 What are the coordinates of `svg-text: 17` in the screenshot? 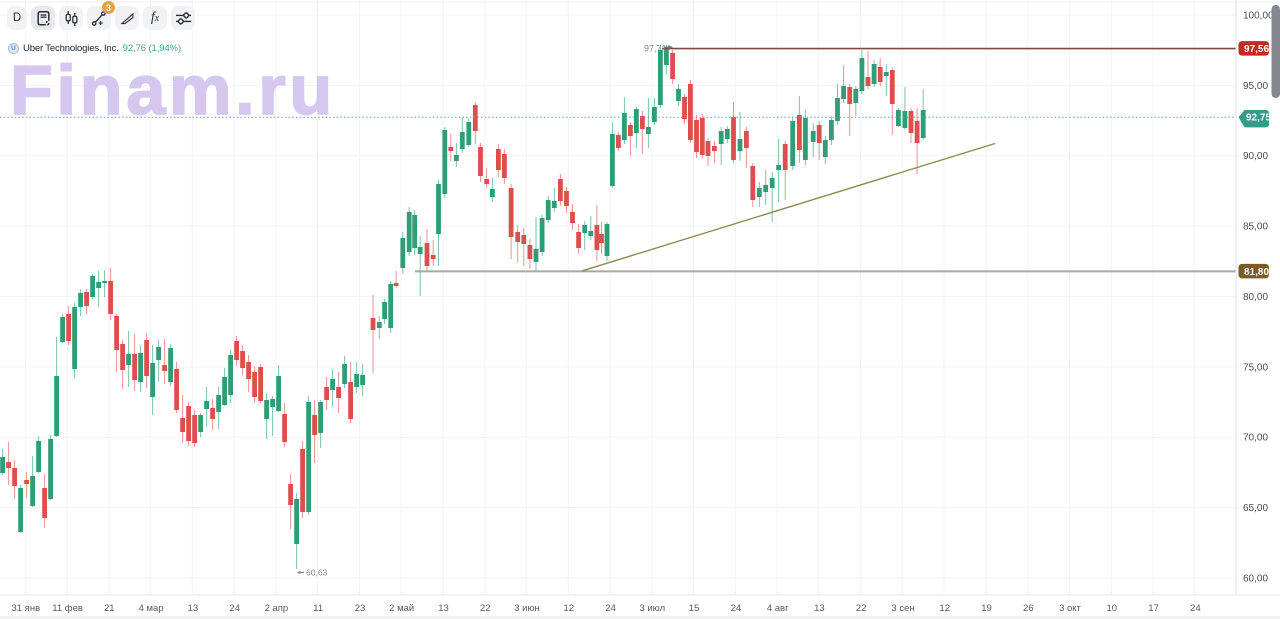 It's located at (1153, 608).